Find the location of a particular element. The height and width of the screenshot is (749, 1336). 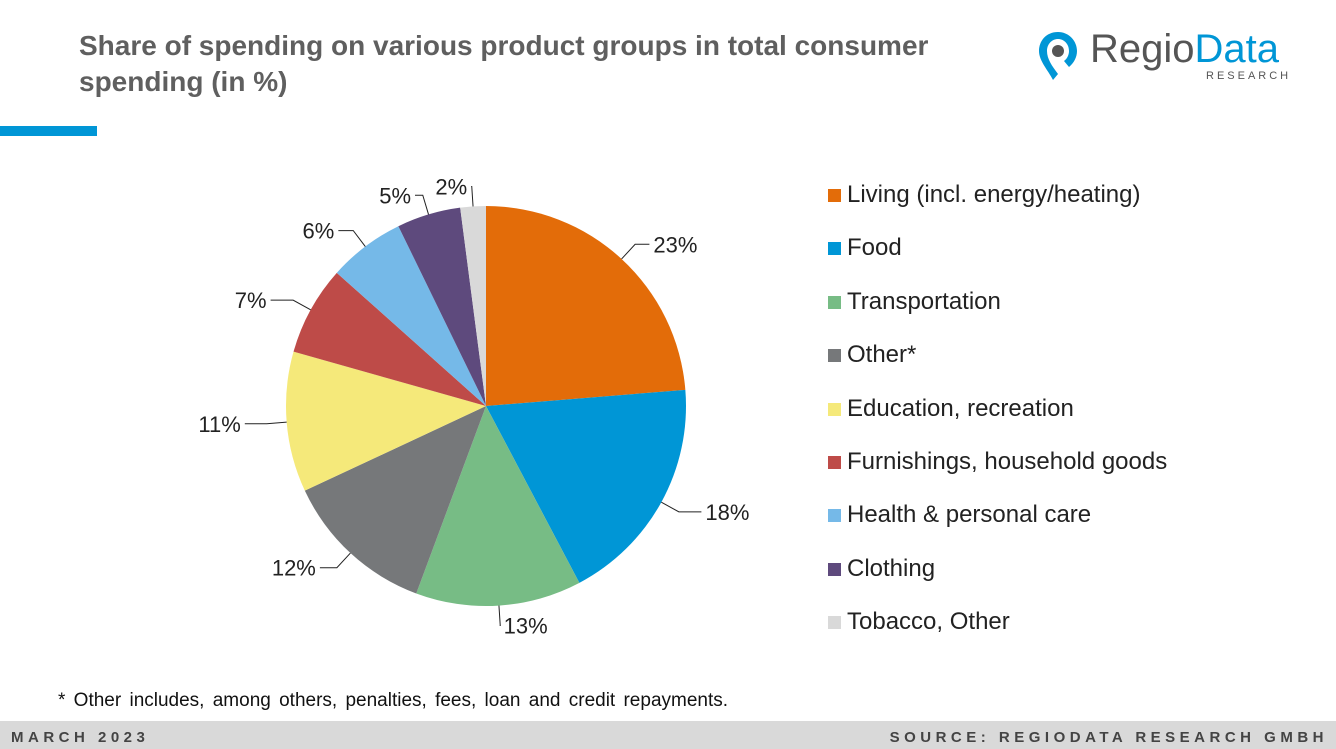

logo-name: RegioData is located at coordinates (1184, 49).